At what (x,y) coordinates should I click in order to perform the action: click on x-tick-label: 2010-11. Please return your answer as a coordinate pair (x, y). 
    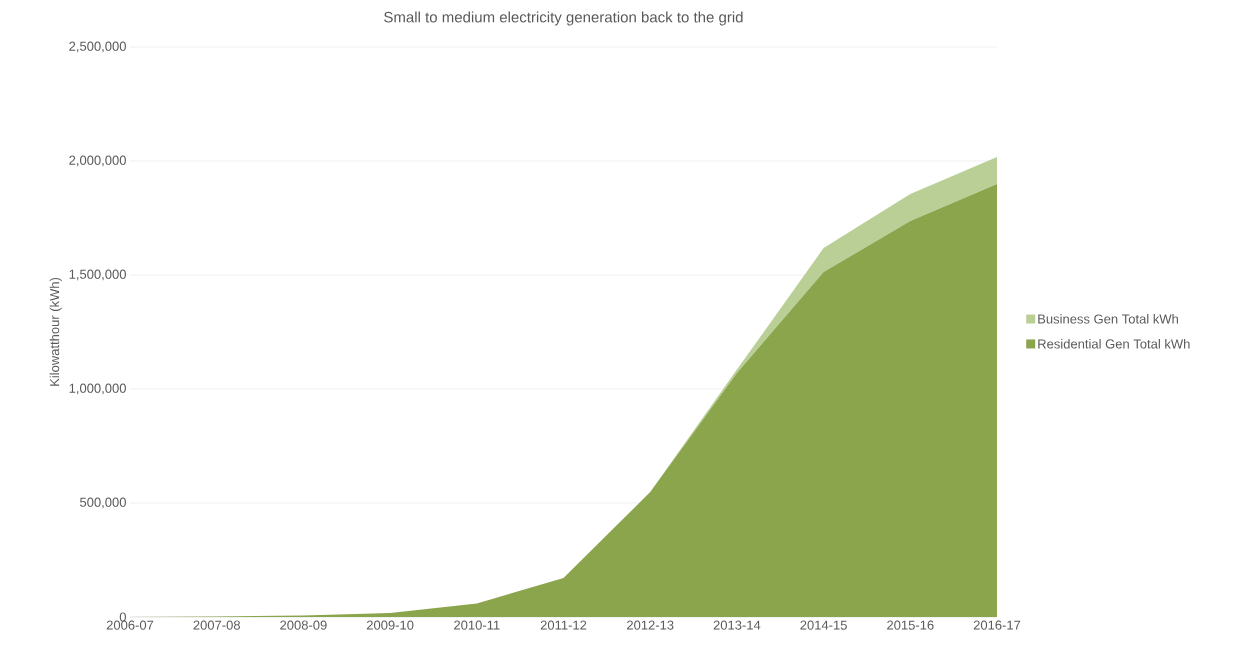
    Looking at the image, I should click on (477, 625).